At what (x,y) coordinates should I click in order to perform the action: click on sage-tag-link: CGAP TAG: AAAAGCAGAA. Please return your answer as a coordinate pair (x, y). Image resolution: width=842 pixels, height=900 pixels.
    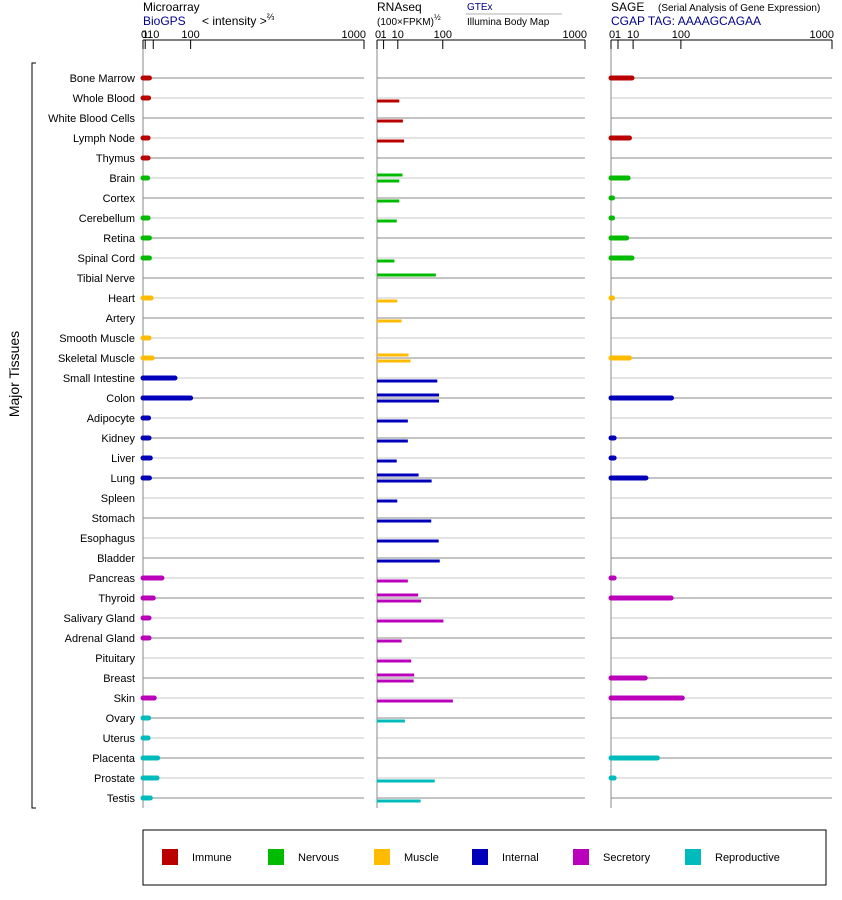
    Looking at the image, I should click on (686, 21).